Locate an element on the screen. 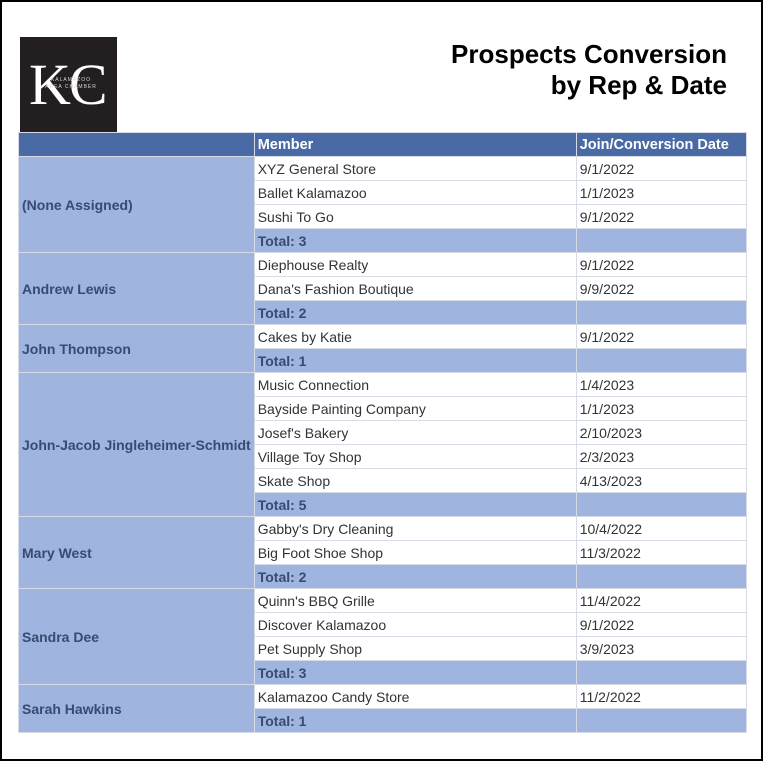  rep-name: (None Assigned) is located at coordinates (136, 204).